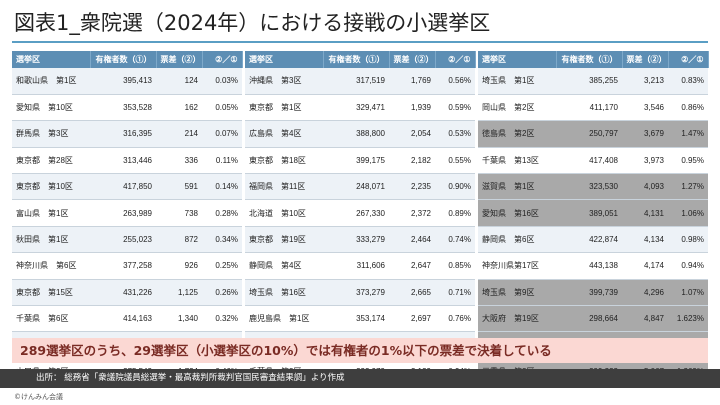 This screenshot has width=720, height=405. I want to click on voters-cell: 267,330, so click(356, 213).